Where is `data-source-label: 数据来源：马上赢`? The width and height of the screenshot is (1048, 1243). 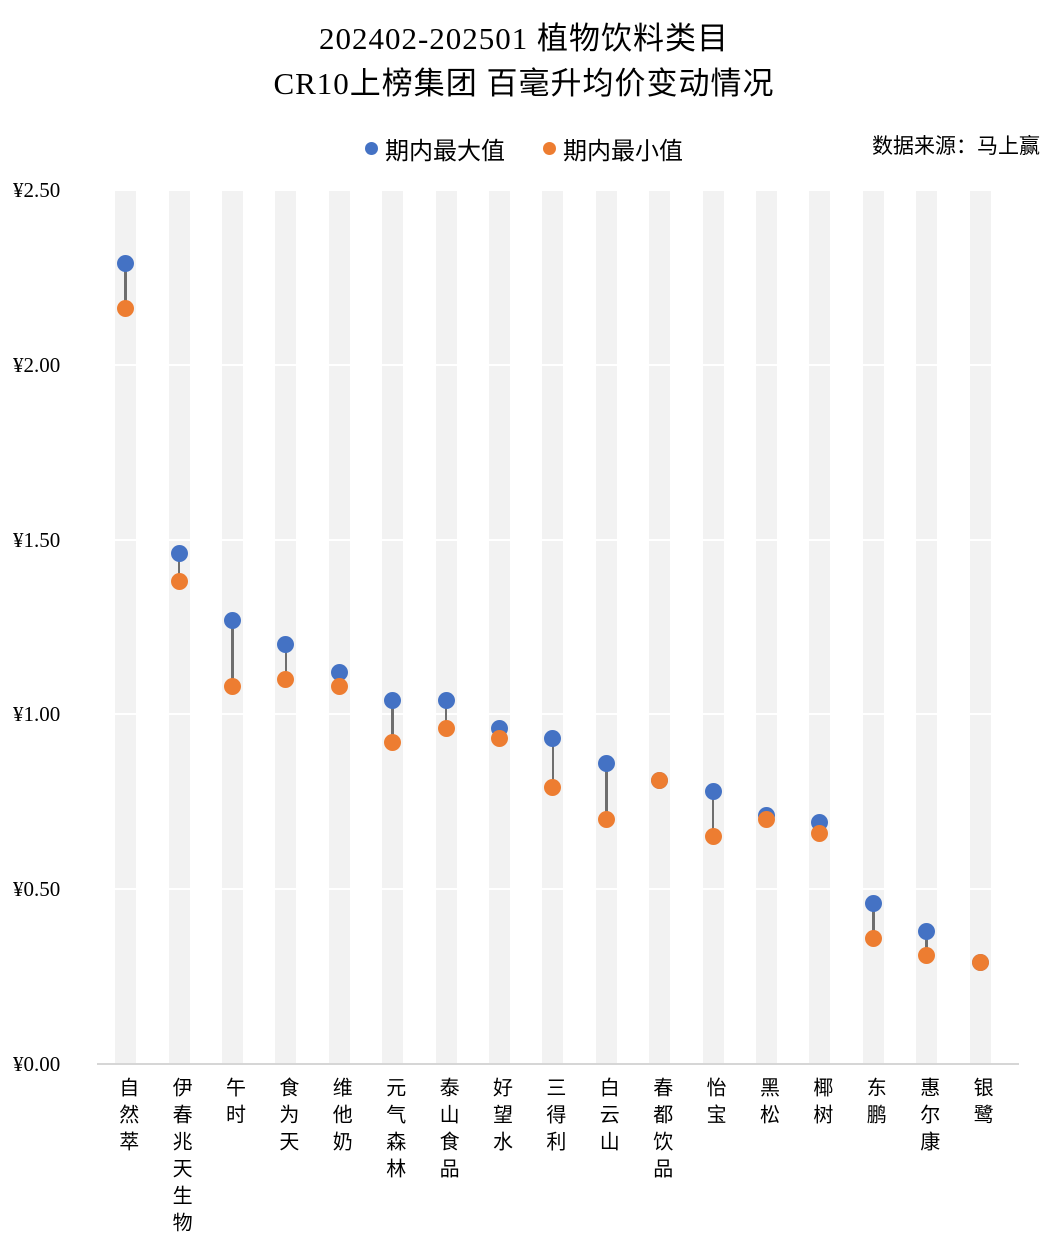
data-source-label: 数据来源：马上赢 is located at coordinates (956, 146).